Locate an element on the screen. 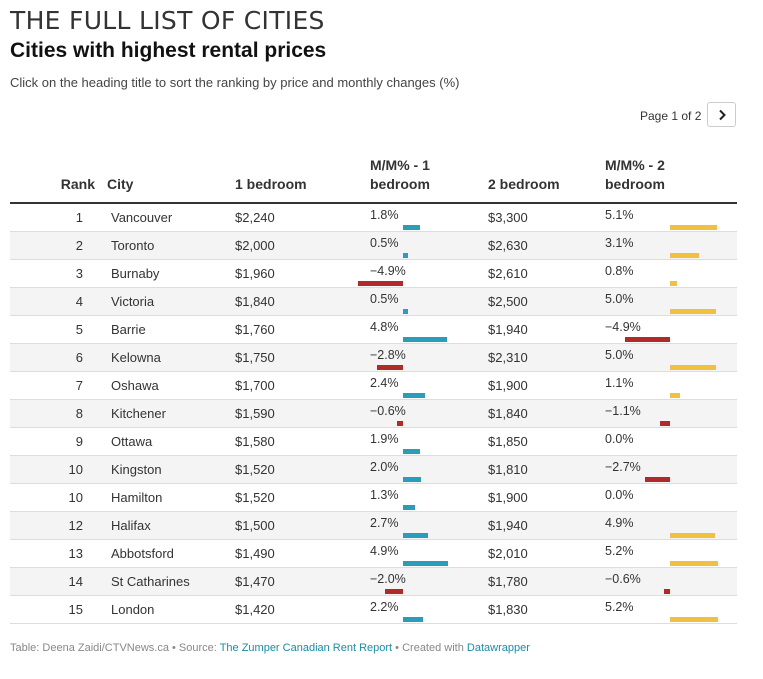 The width and height of the screenshot is (763, 679). mm-1-bedroom-cell-value: 0.5% is located at coordinates (384, 298).